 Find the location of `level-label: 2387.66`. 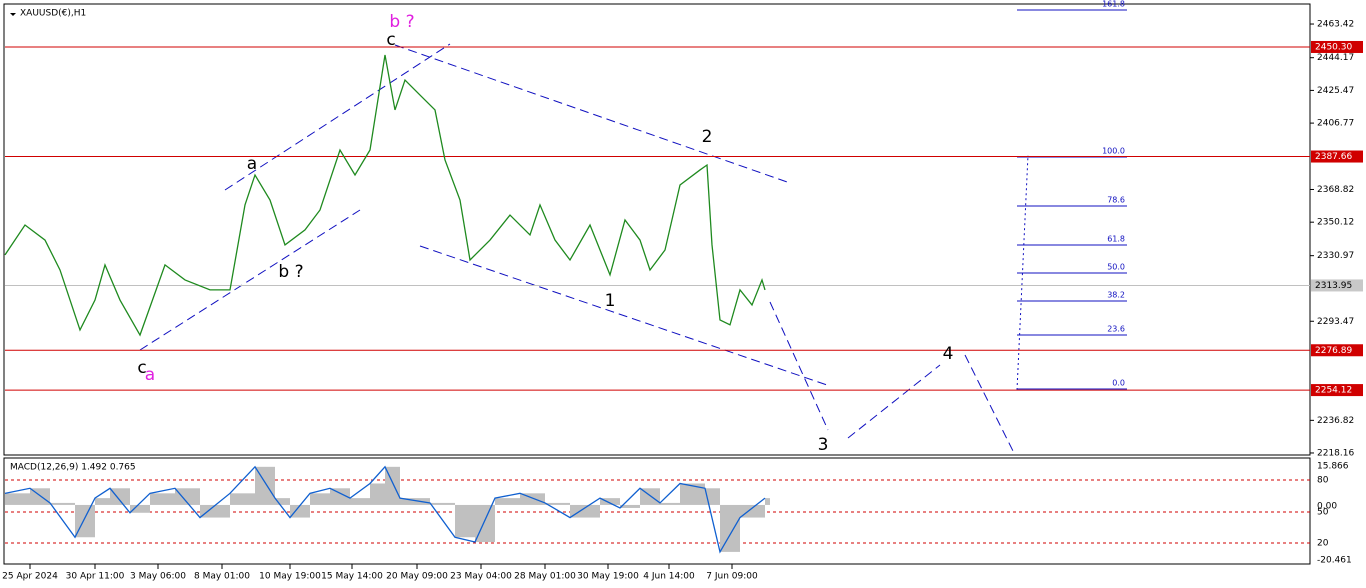

level-label: 2387.66 is located at coordinates (1333, 157).